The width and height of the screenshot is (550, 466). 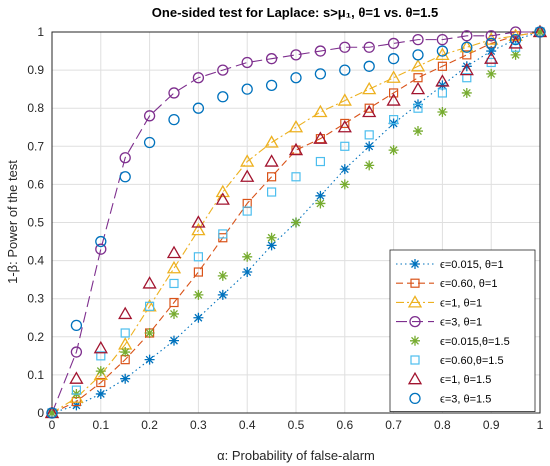 I want to click on legend-item: ϵ=1, θ=1.5, so click(x=449, y=378).